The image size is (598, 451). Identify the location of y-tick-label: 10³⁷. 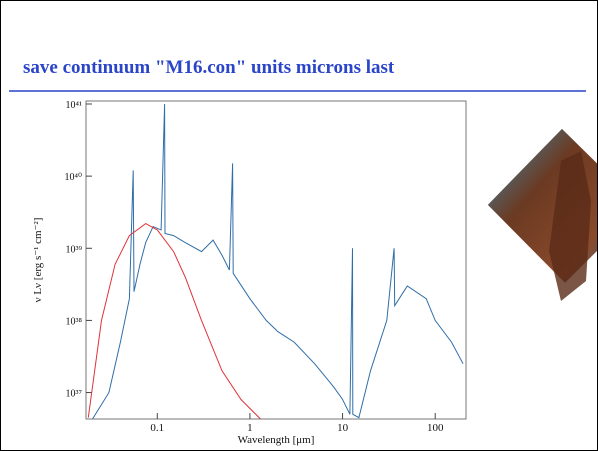
(74, 394).